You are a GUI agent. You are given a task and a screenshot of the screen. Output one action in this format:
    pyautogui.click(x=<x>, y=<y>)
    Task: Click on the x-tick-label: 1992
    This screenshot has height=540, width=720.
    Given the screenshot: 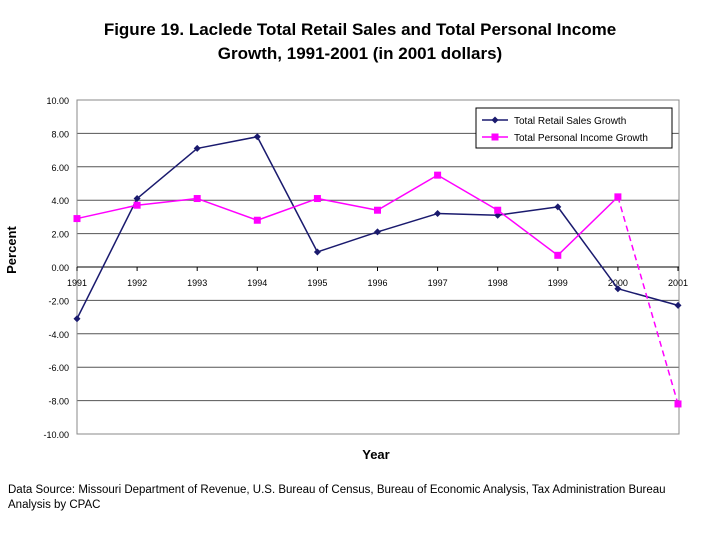 What is the action you would take?
    pyautogui.click(x=137, y=283)
    